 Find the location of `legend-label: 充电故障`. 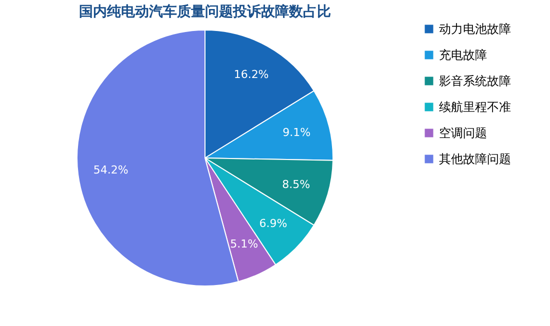

legend-label: 充电故障 is located at coordinates (463, 55).